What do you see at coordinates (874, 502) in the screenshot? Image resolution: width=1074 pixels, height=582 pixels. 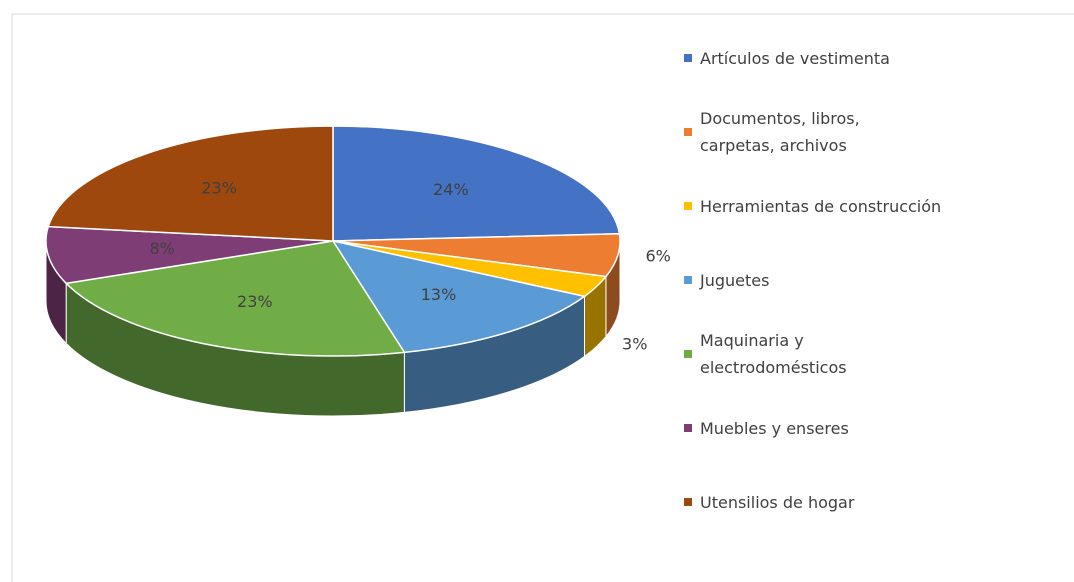 I see `legend-item: Utensilios de hogar` at bounding box center [874, 502].